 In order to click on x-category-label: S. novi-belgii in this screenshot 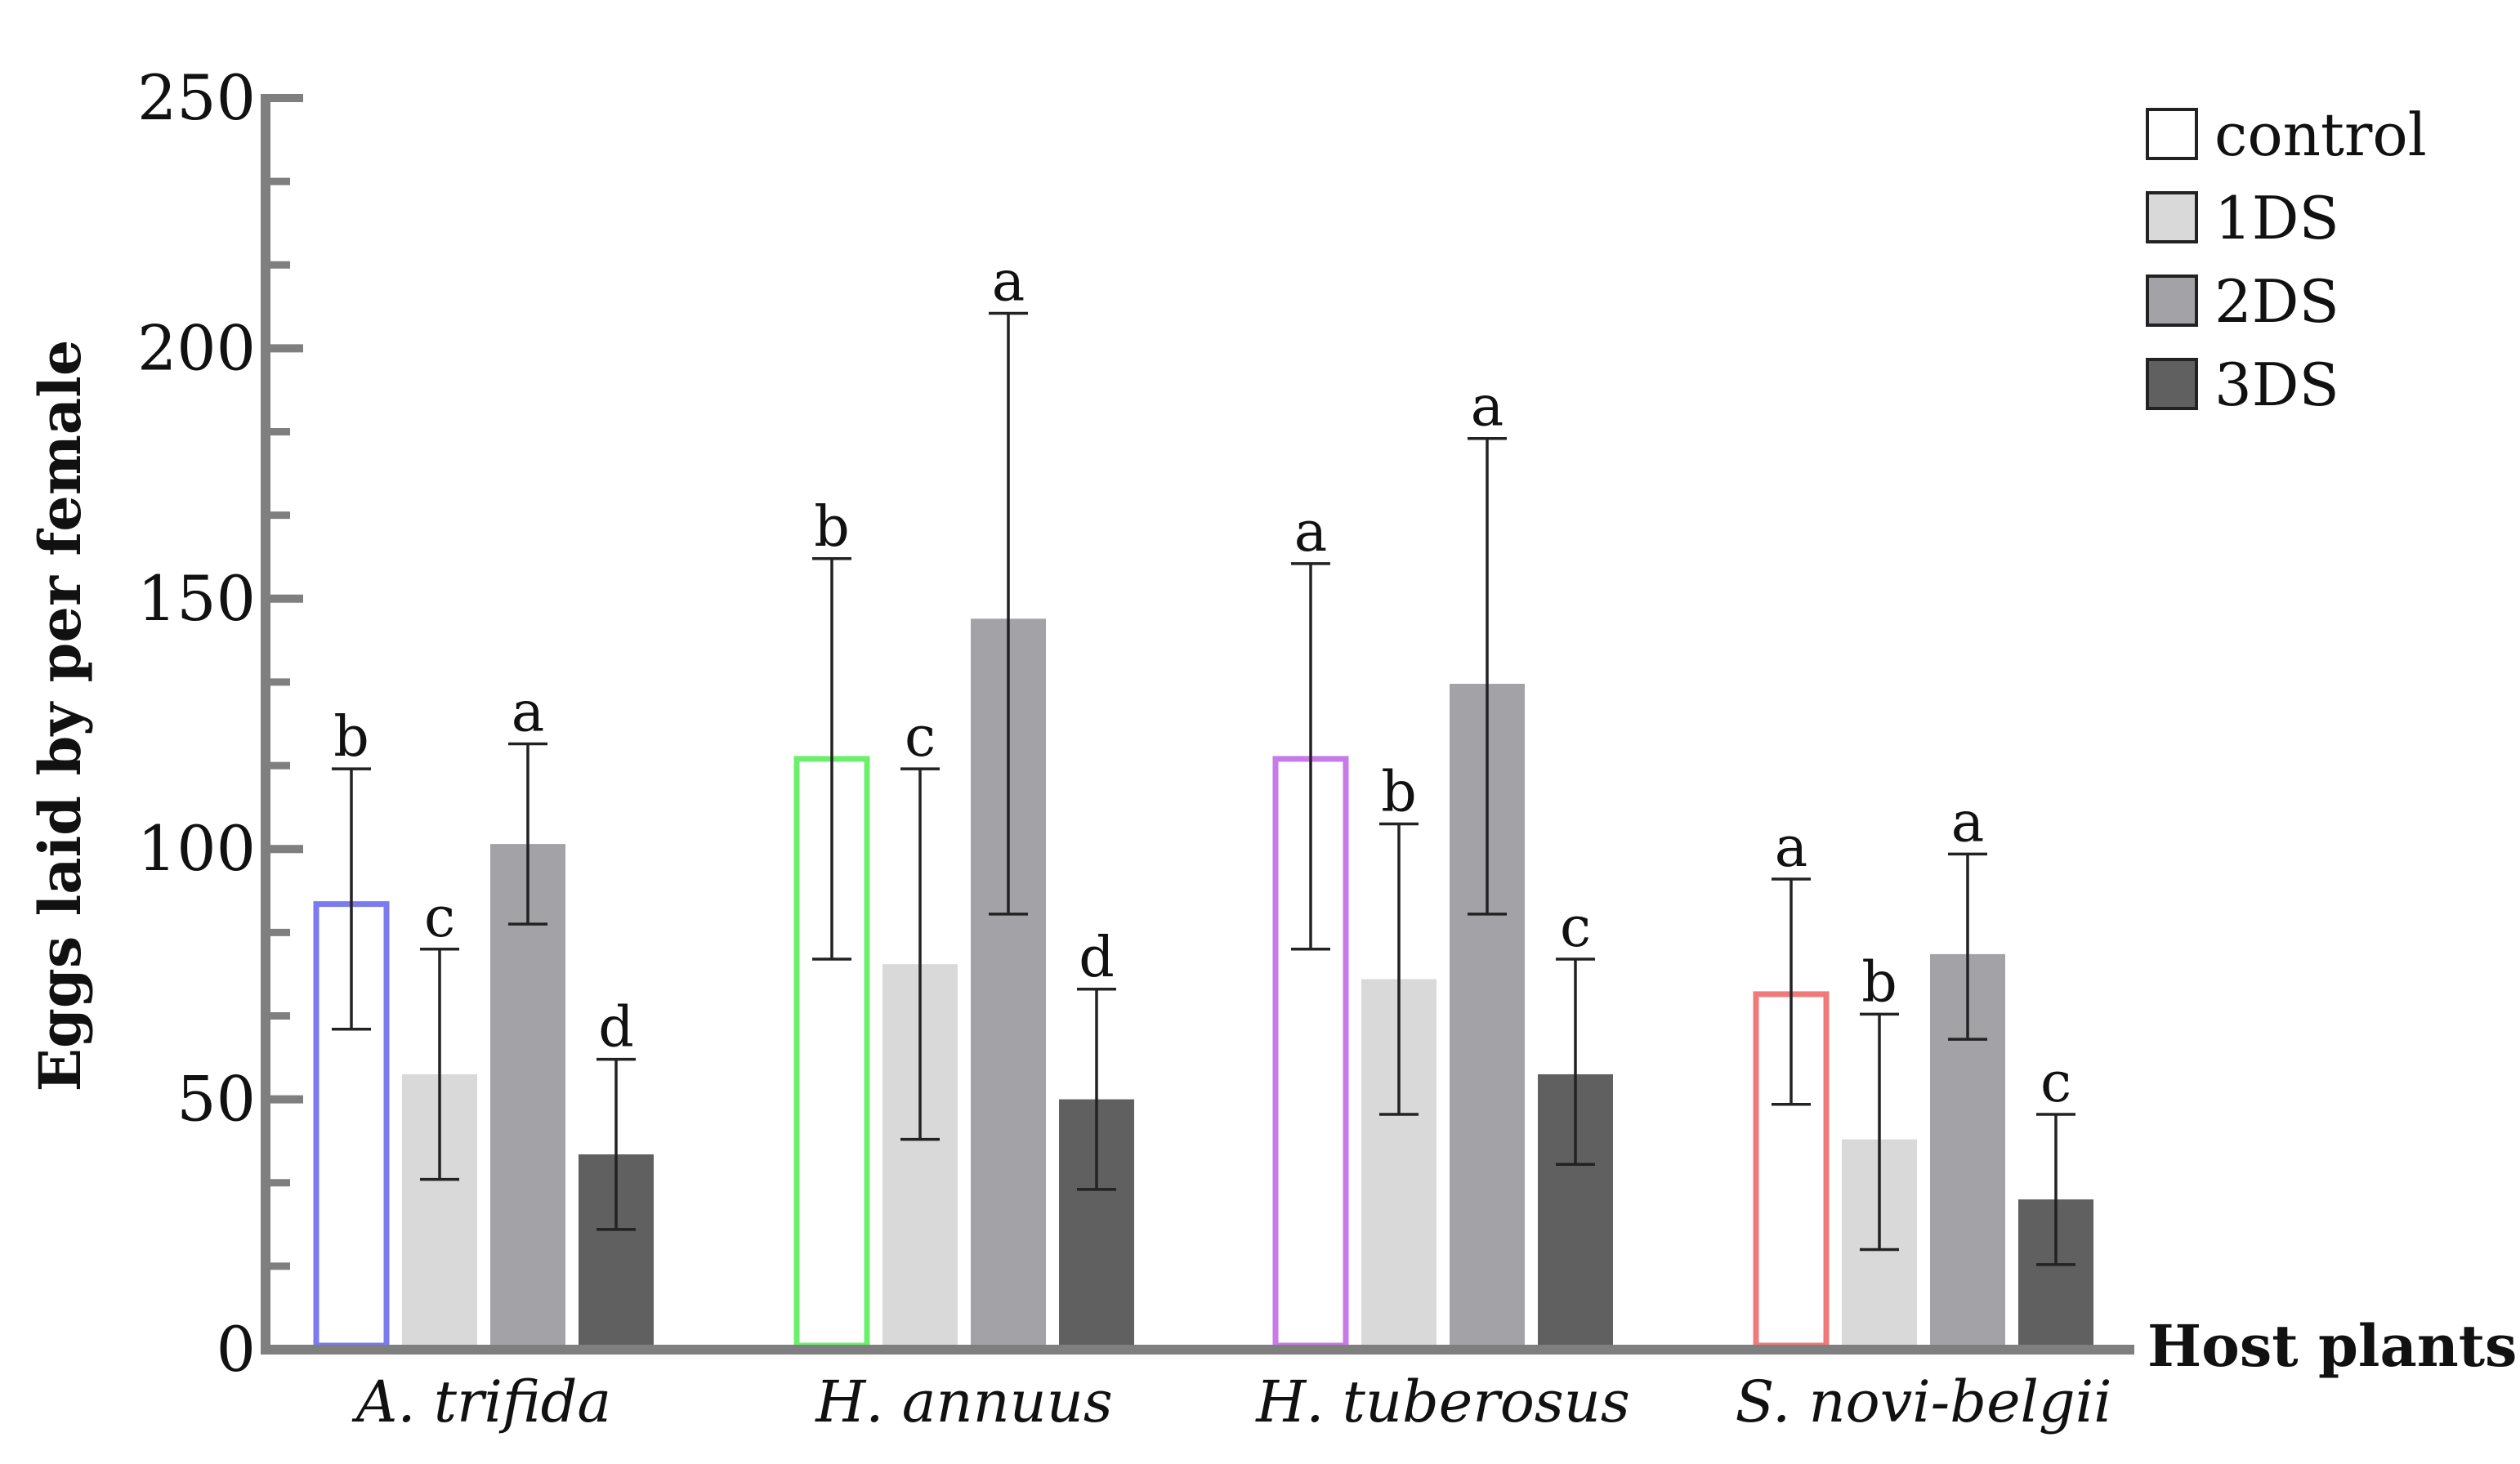, I will do `click(1924, 1401)`.